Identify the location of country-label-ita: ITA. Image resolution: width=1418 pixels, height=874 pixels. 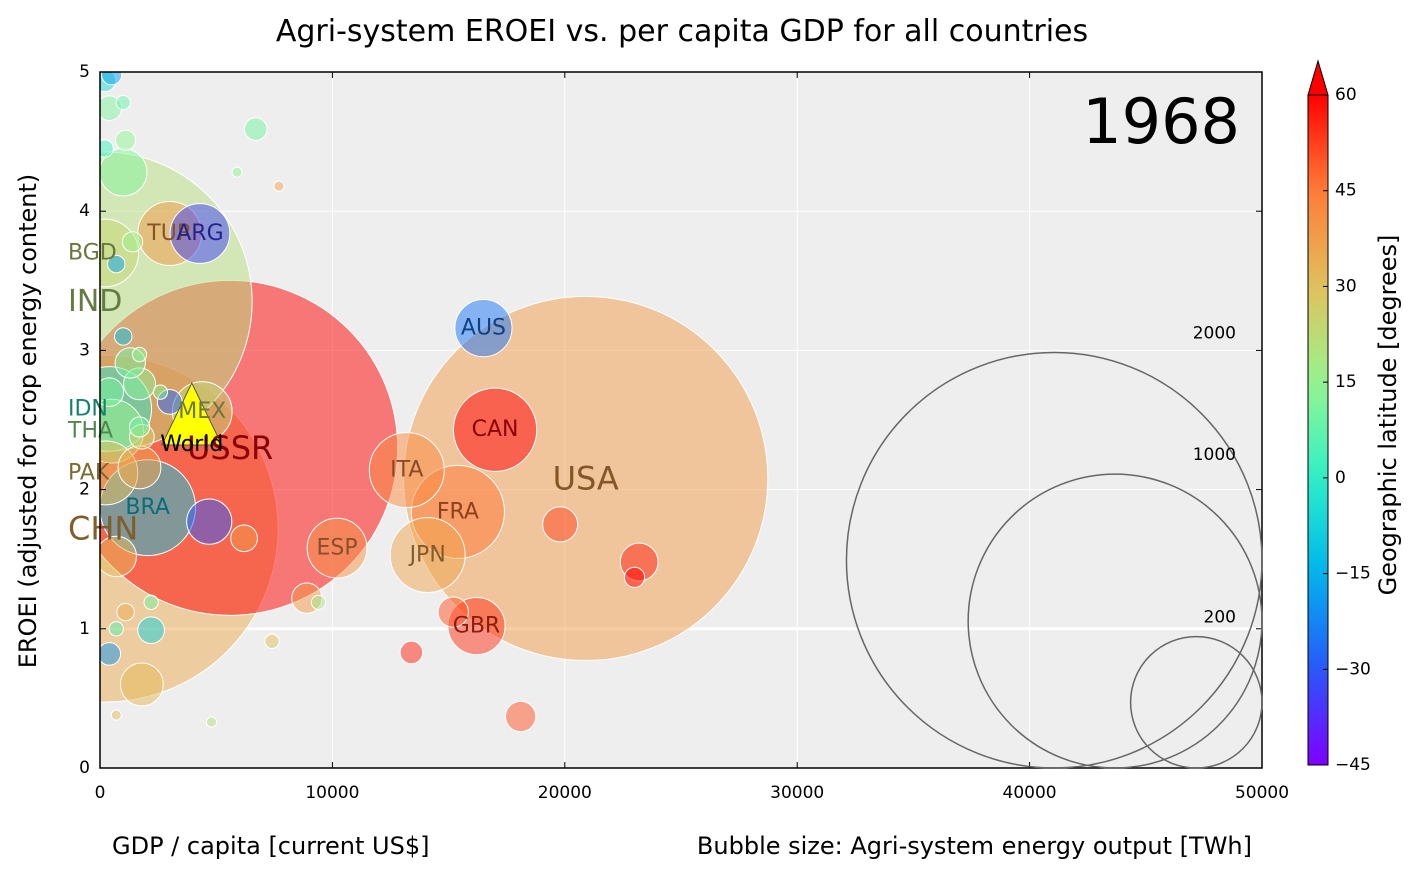
(406, 470).